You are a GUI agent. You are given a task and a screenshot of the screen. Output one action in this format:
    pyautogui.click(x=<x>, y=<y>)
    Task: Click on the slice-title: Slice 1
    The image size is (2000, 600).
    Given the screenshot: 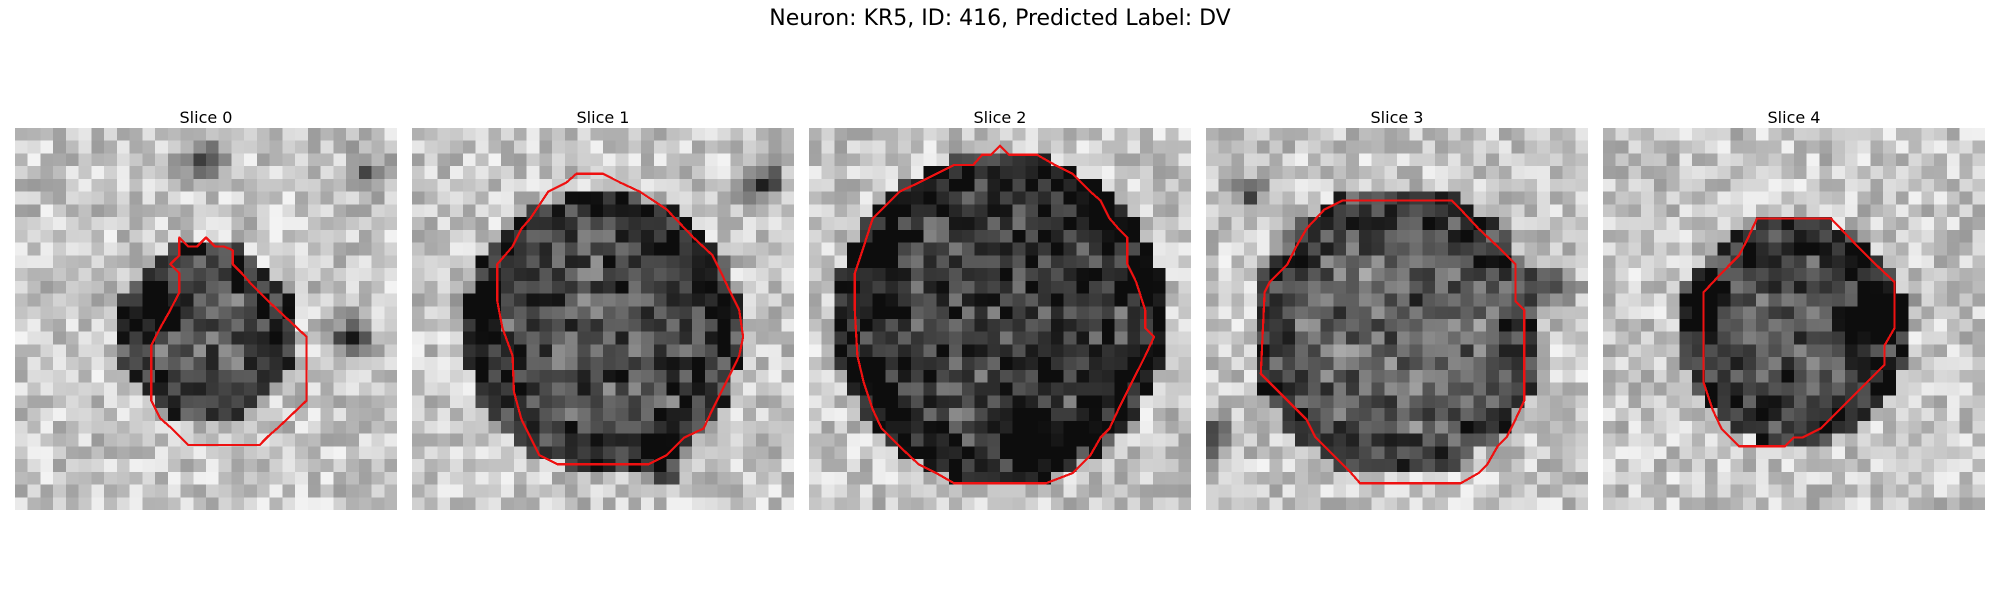 What is the action you would take?
    pyautogui.click(x=603, y=117)
    